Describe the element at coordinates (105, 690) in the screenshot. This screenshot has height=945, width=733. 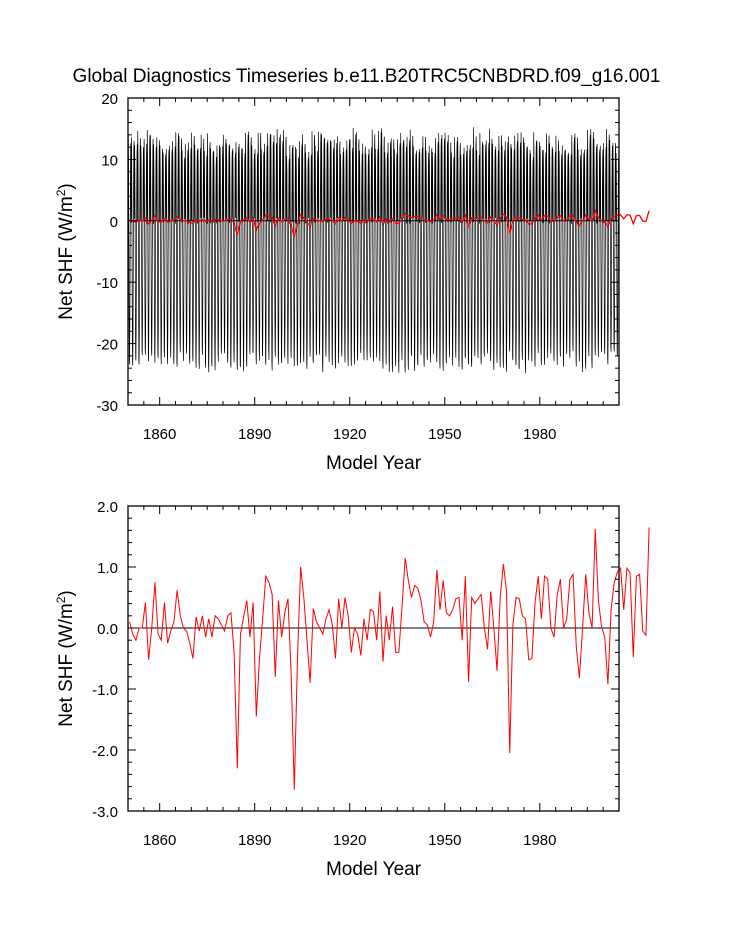
I see `y-tick-label: -1.0` at that location.